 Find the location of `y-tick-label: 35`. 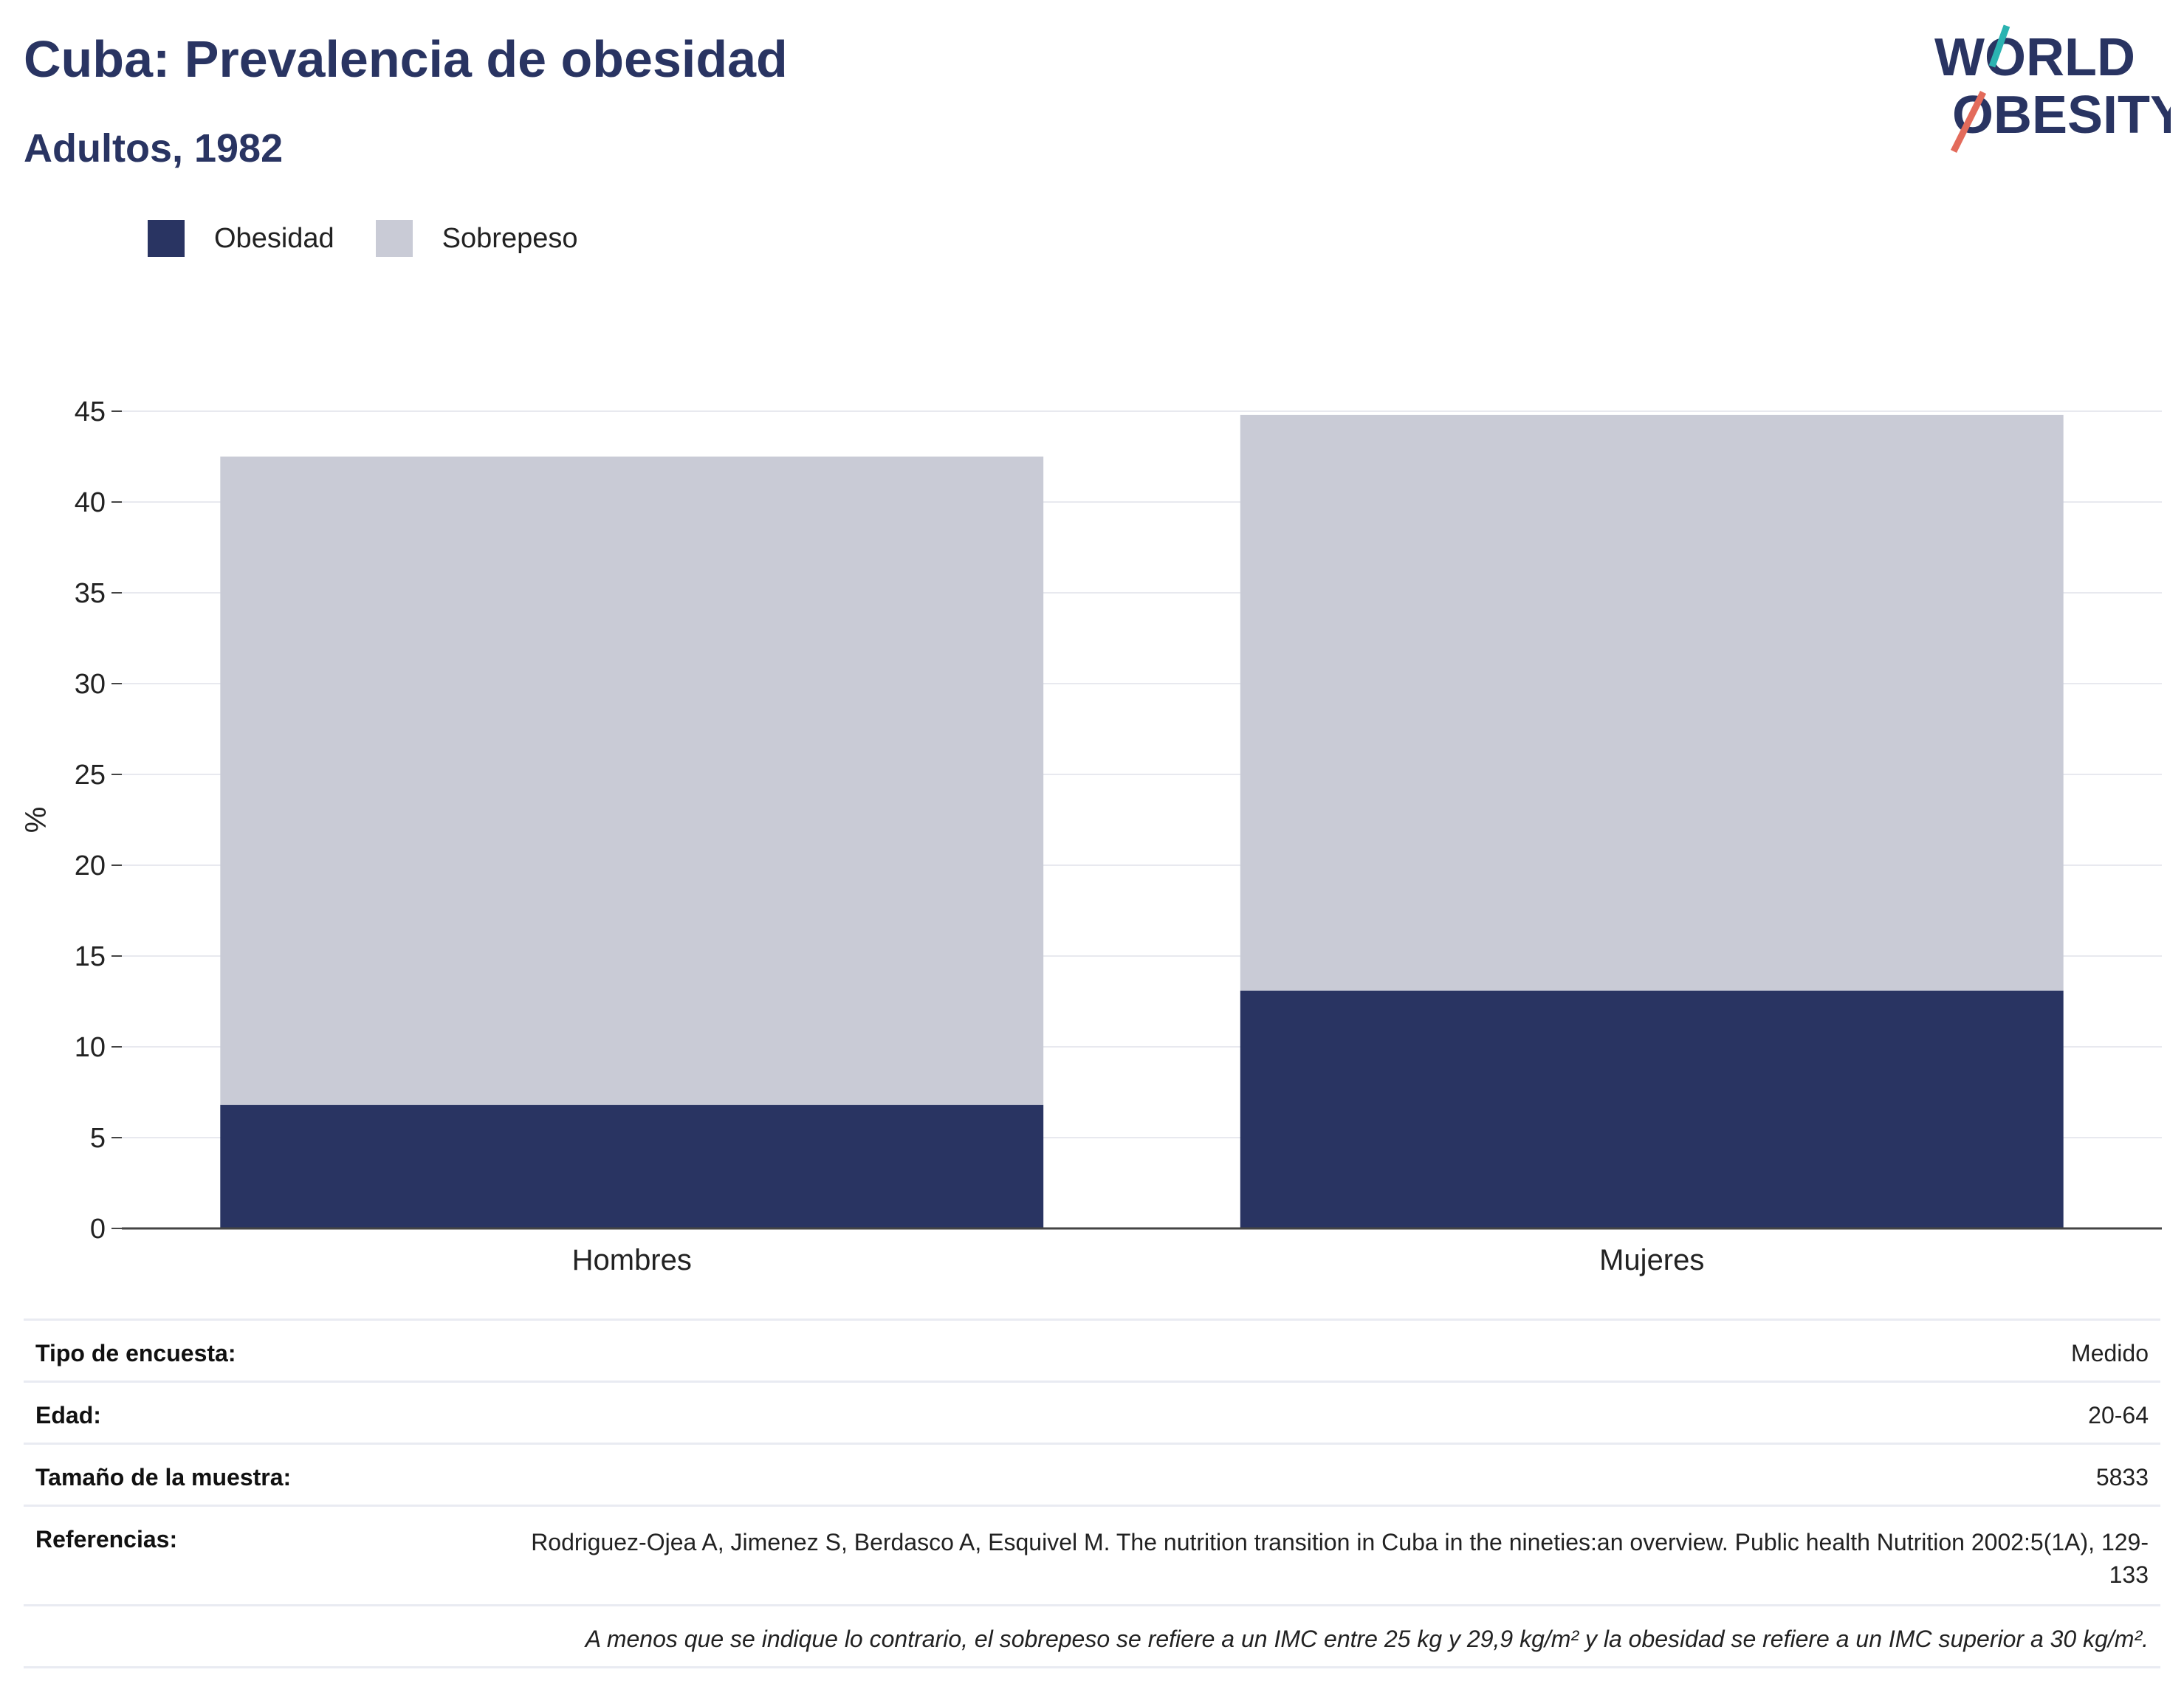

y-tick-label: 35 is located at coordinates (91, 593).